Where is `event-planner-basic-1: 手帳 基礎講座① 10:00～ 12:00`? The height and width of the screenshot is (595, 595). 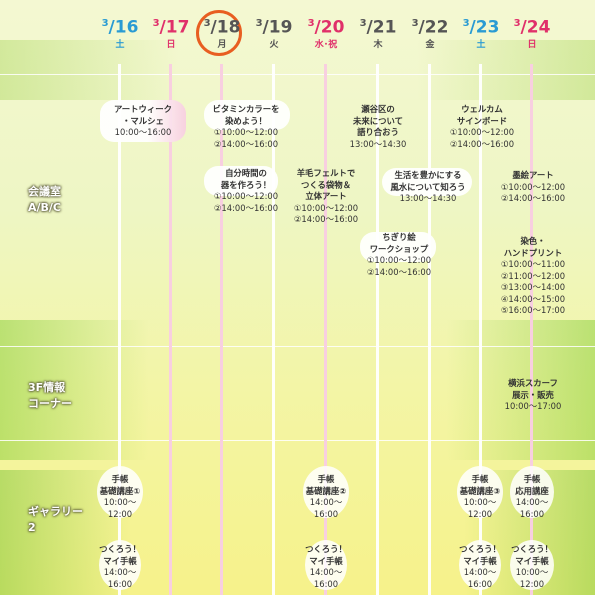 event-planner-basic-1: 手帳 基礎講座① 10:00～ 12:00 is located at coordinates (120, 496).